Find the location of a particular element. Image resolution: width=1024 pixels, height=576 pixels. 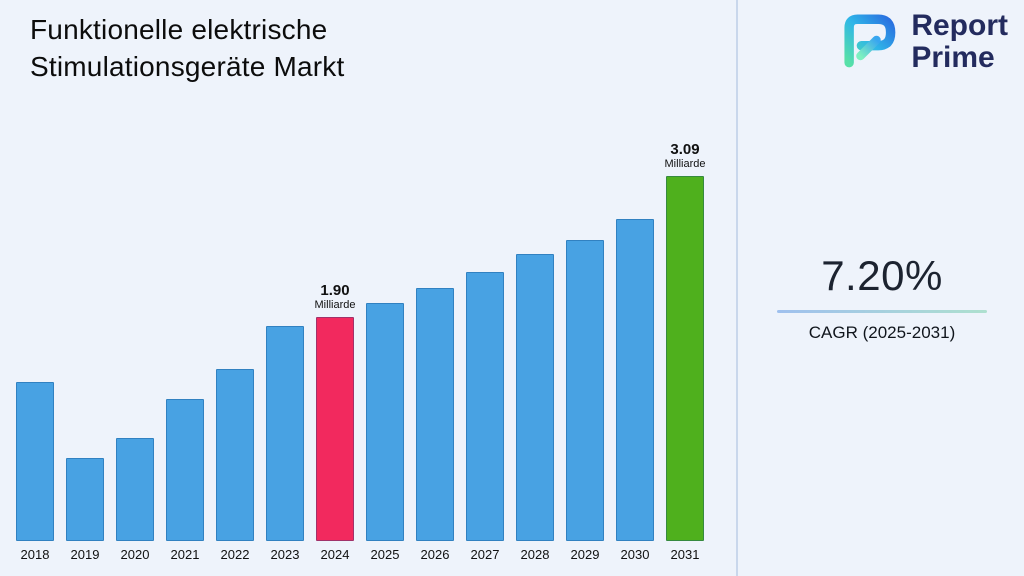

x-tick-label-2030: 2030 is located at coordinates (635, 554).